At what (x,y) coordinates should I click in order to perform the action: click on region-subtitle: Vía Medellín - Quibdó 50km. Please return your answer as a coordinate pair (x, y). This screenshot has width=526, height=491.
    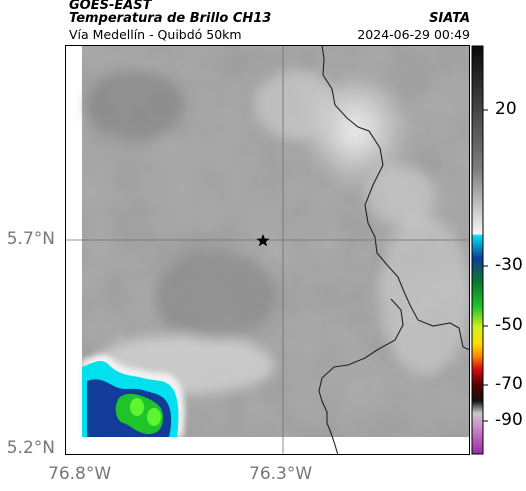
    Looking at the image, I should click on (155, 34).